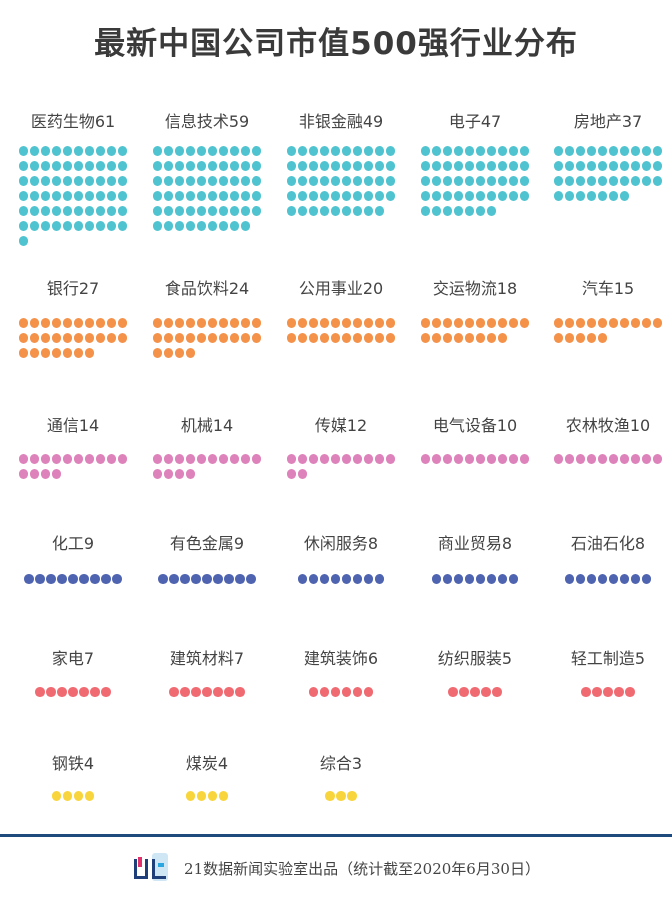 The height and width of the screenshot is (901, 672). What do you see at coordinates (207, 425) in the screenshot?
I see `category-label: 机械14` at bounding box center [207, 425].